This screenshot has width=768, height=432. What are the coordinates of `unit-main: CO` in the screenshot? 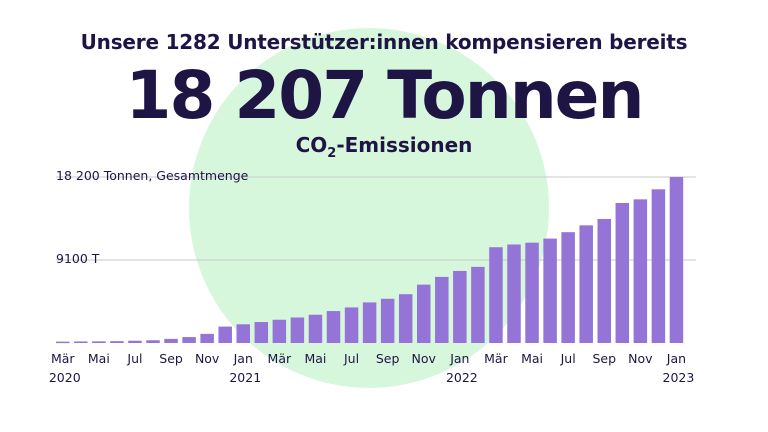 It's located at (311, 145).